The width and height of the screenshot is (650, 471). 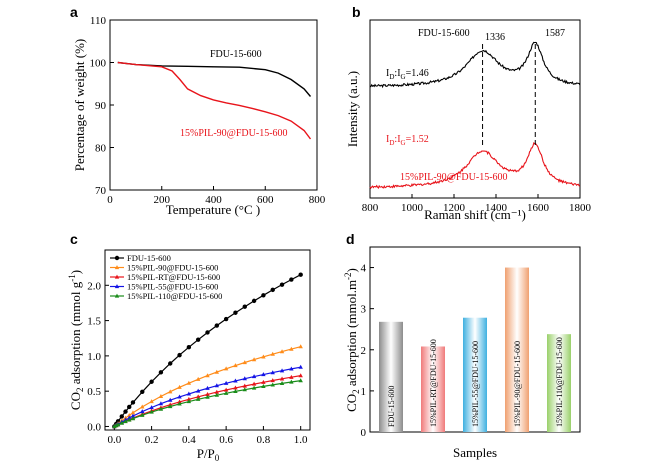 I want to click on panel-d-bar-label: 15%PIL-90@FDU-15-600, so click(x=517, y=384).